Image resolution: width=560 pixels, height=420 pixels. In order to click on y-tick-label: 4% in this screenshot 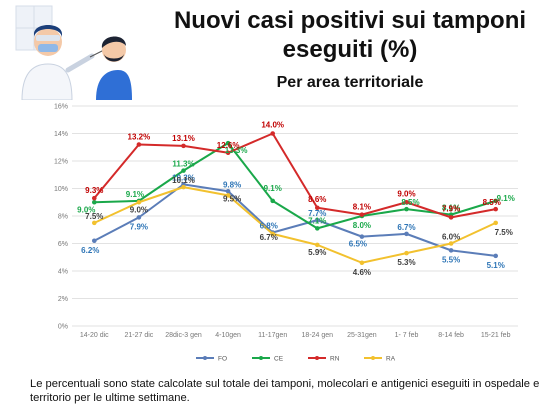, I will do `click(63, 272)`.